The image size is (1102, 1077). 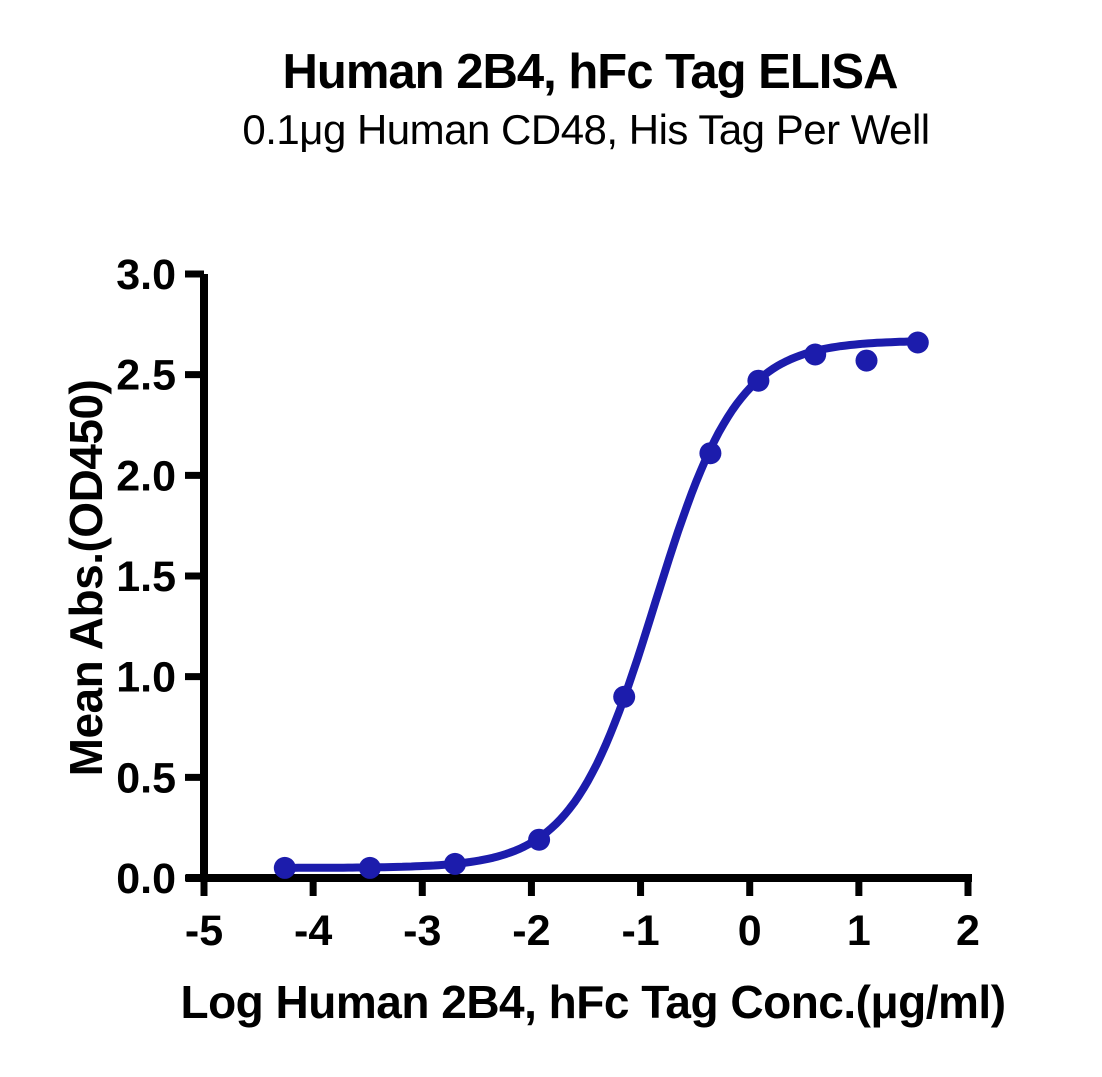 I want to click on y-tick-label: 0.0, so click(x=146, y=879).